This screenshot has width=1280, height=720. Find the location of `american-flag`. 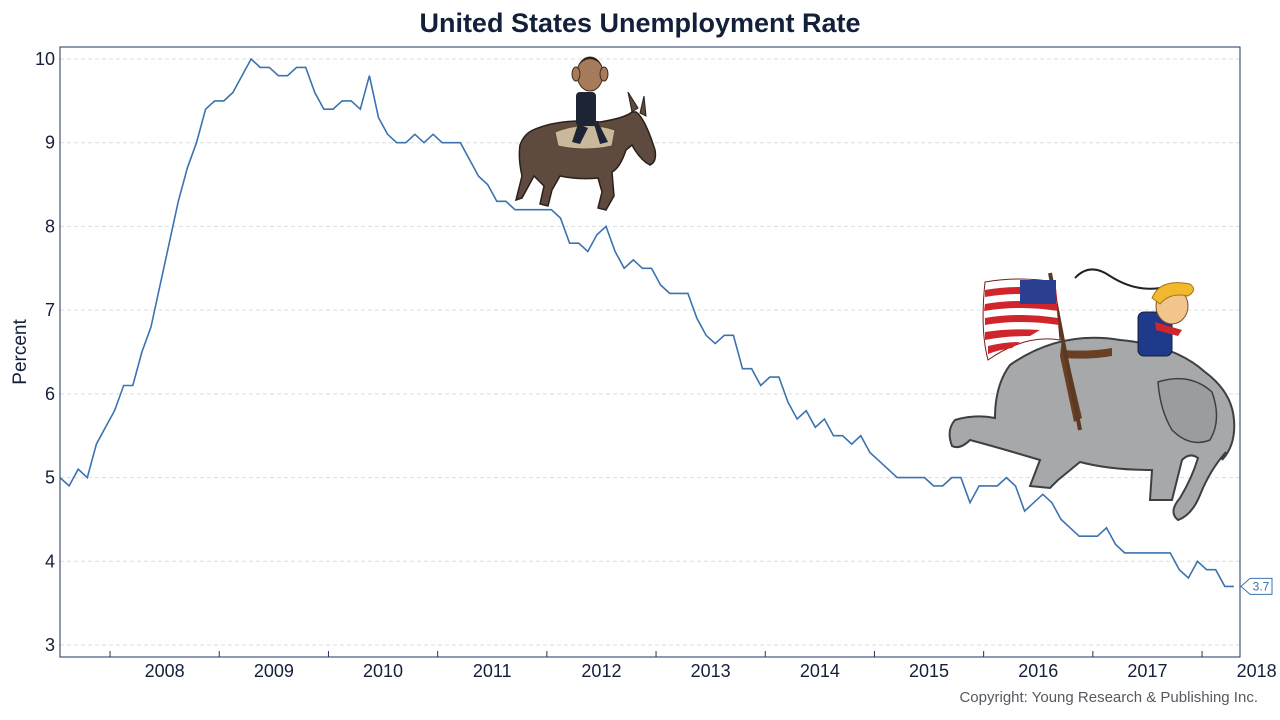

american-flag is located at coordinates (1021, 319).